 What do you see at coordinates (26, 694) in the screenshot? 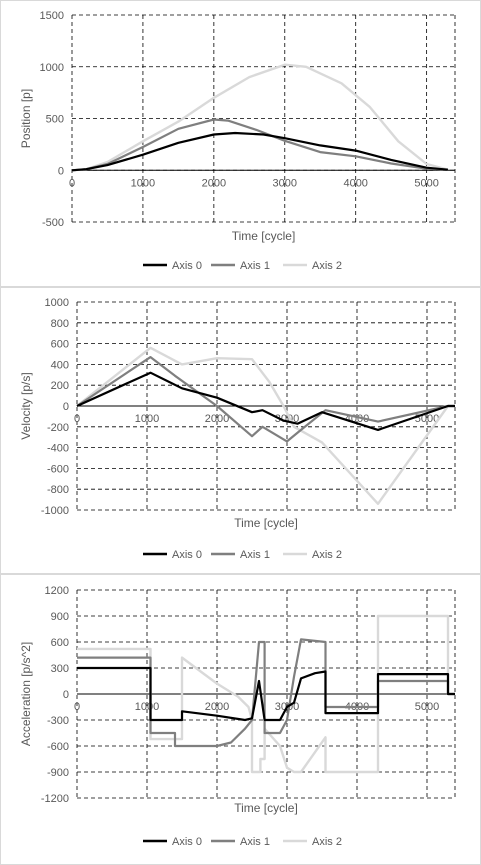
I see `y-axis-label: Acceleration [p/s^2]` at bounding box center [26, 694].